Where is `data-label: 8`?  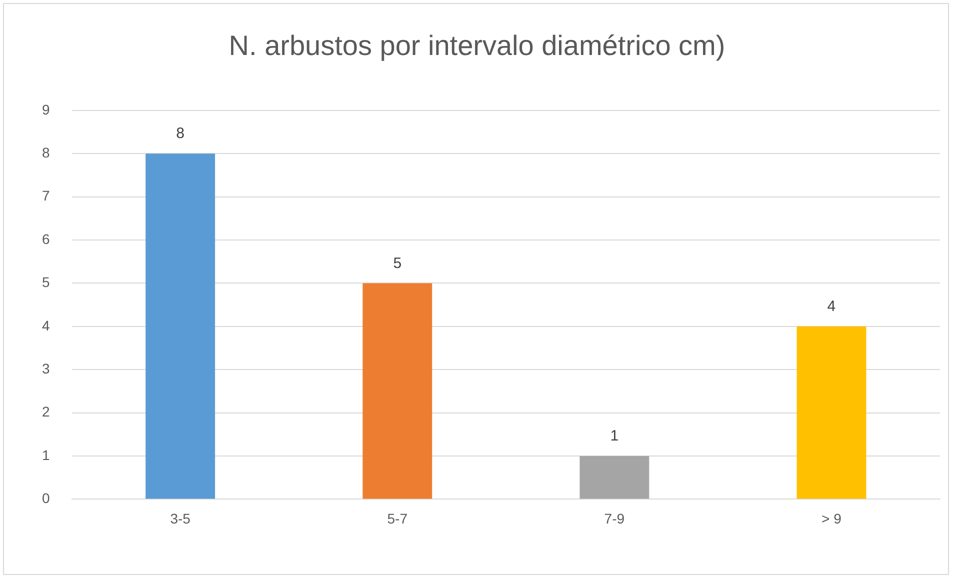 data-label: 8 is located at coordinates (180, 133).